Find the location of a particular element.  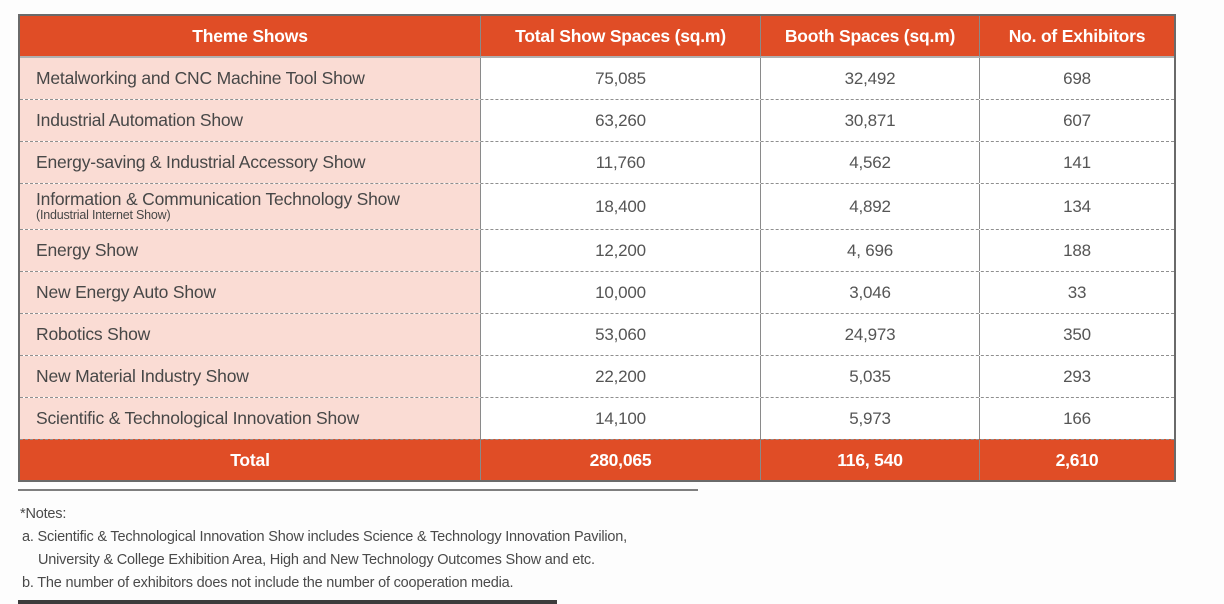

exhibitors-value: 698 is located at coordinates (1076, 78).